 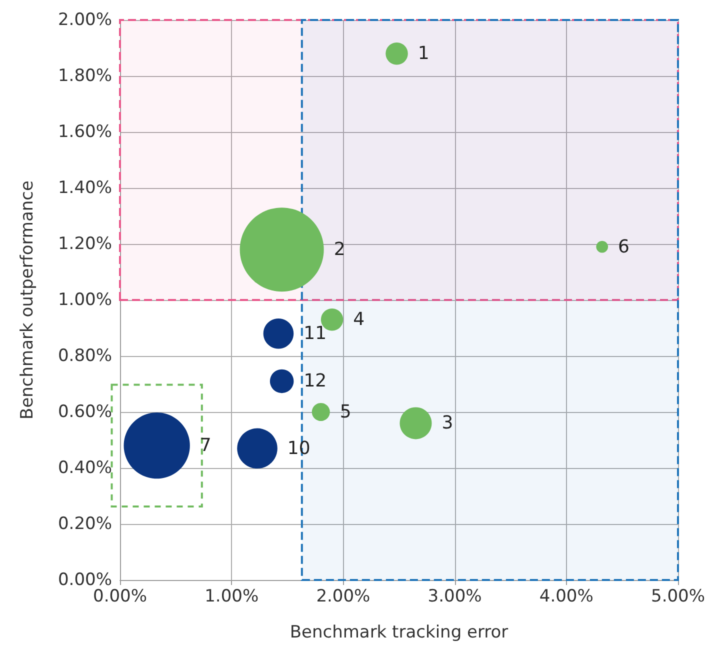 What do you see at coordinates (85, 188) in the screenshot?
I see `y-tick-label: 1.40%` at bounding box center [85, 188].